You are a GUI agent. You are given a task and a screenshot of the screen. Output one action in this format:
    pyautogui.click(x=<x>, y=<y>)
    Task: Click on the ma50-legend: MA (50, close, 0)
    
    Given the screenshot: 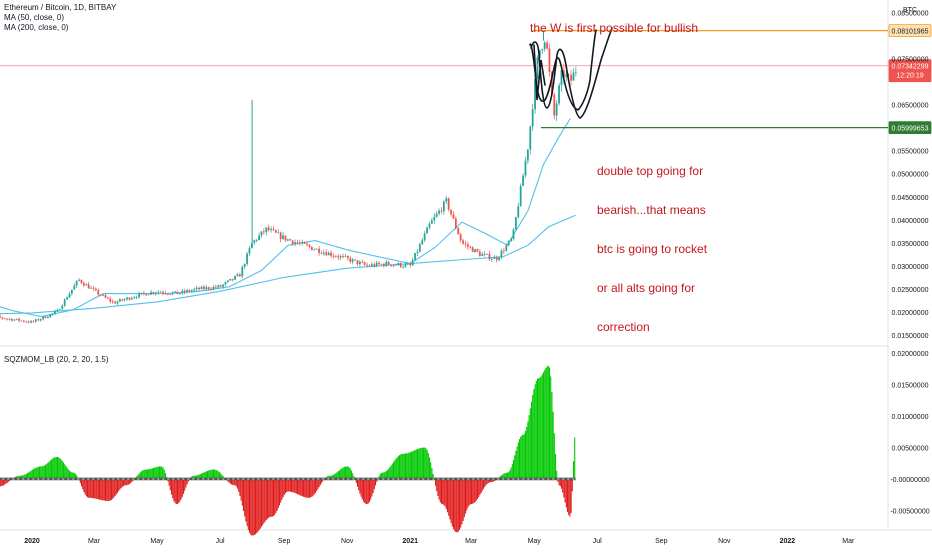 What is the action you would take?
    pyautogui.click(x=60, y=18)
    